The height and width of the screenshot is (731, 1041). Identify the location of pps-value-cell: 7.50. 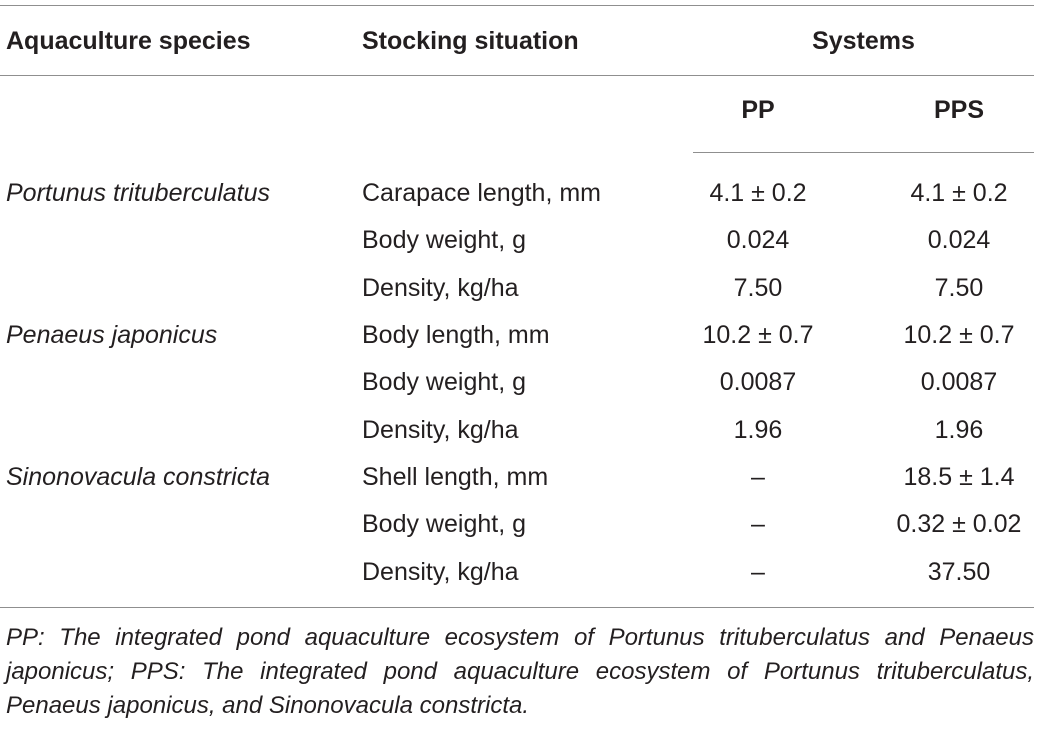
(959, 288).